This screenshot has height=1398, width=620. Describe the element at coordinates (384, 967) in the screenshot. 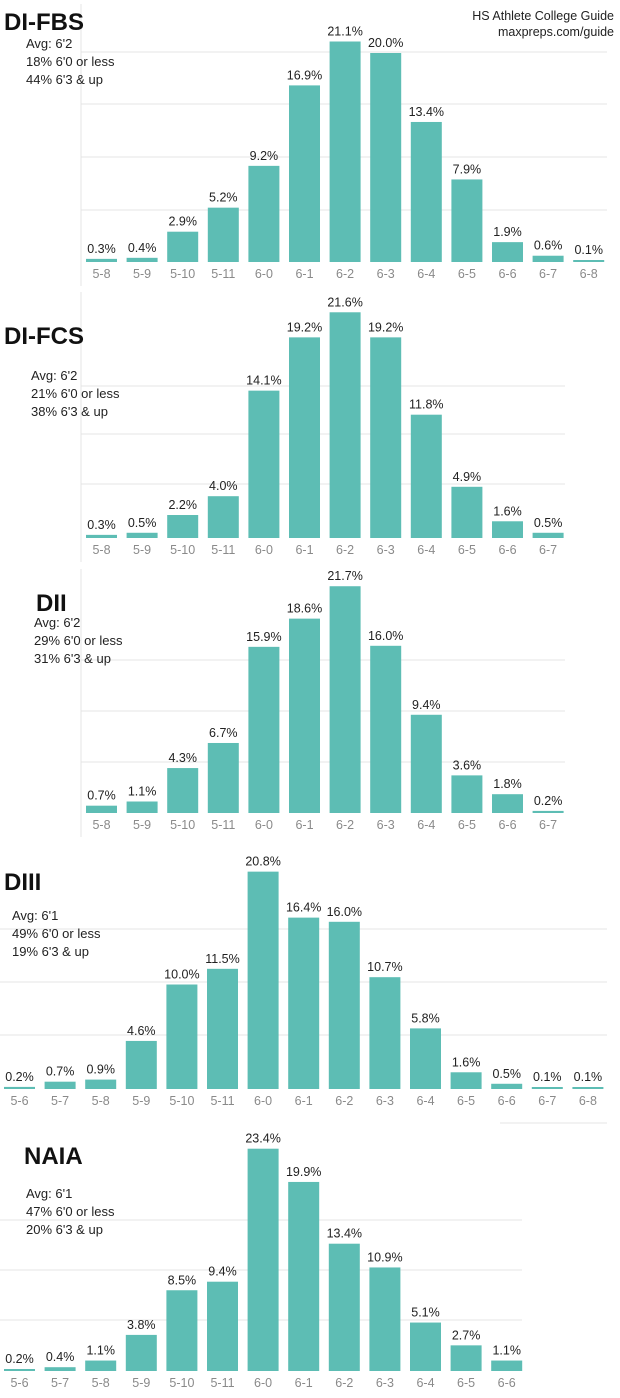

I see `data-label: 10.7%` at that location.